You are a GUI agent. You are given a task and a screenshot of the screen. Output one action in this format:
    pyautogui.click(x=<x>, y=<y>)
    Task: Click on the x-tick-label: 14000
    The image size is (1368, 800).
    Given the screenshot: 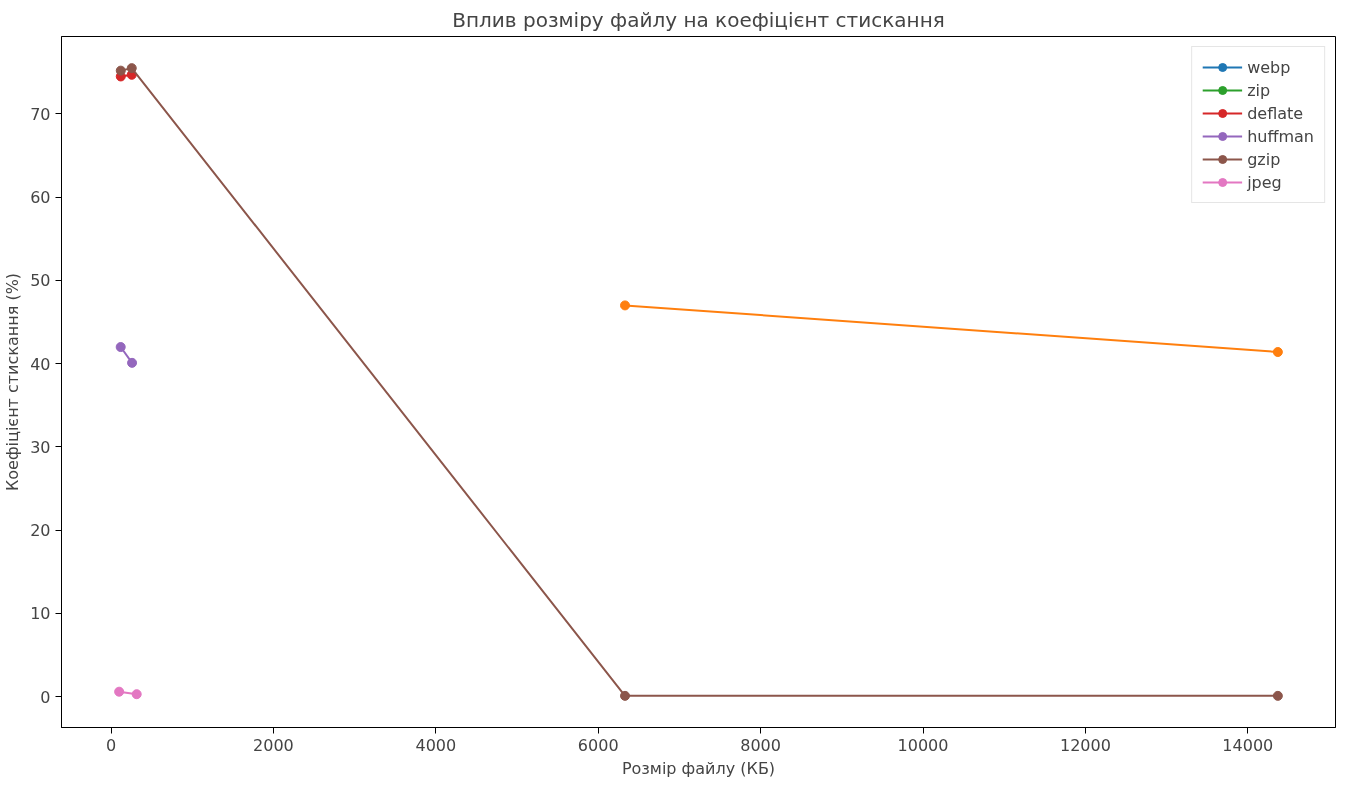 What is the action you would take?
    pyautogui.click(x=1248, y=745)
    